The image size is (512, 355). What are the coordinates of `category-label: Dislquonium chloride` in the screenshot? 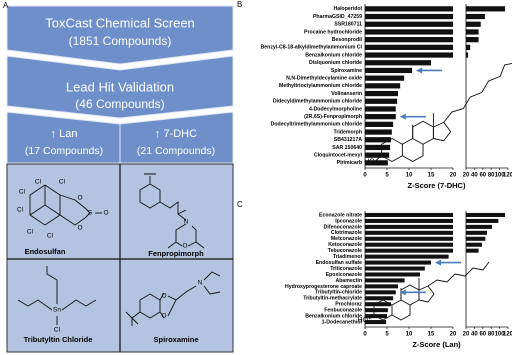 It's located at (335, 63).